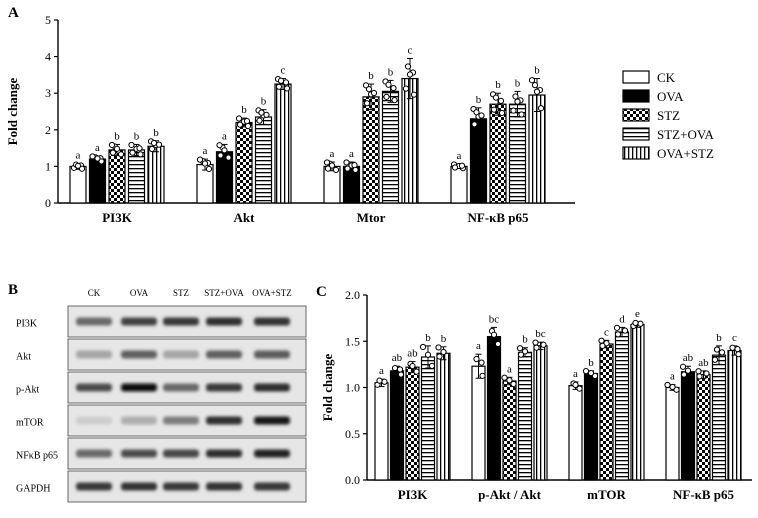  Describe the element at coordinates (48, 57) in the screenshot. I see `y-tick-label: 4` at that location.